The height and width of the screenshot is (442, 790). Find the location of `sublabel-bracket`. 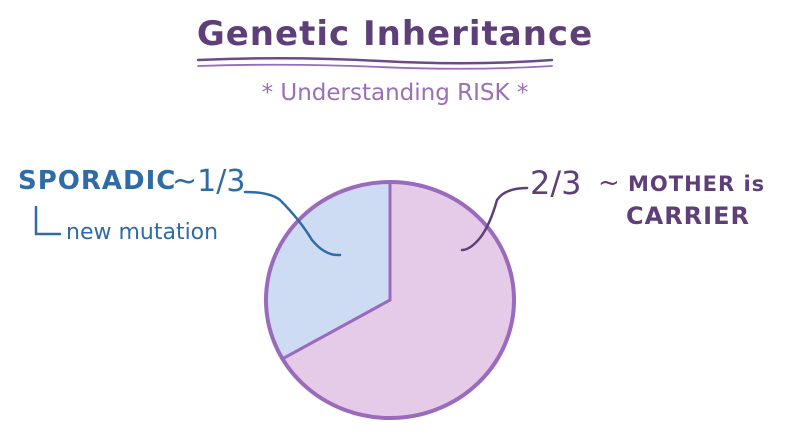

sublabel-bracket is located at coordinates (48, 220).